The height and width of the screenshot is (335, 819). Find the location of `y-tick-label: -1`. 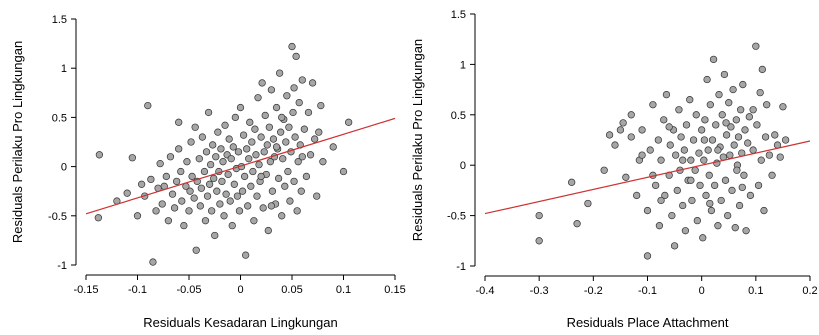

y-tick-label: -1 is located at coordinates (461, 267).